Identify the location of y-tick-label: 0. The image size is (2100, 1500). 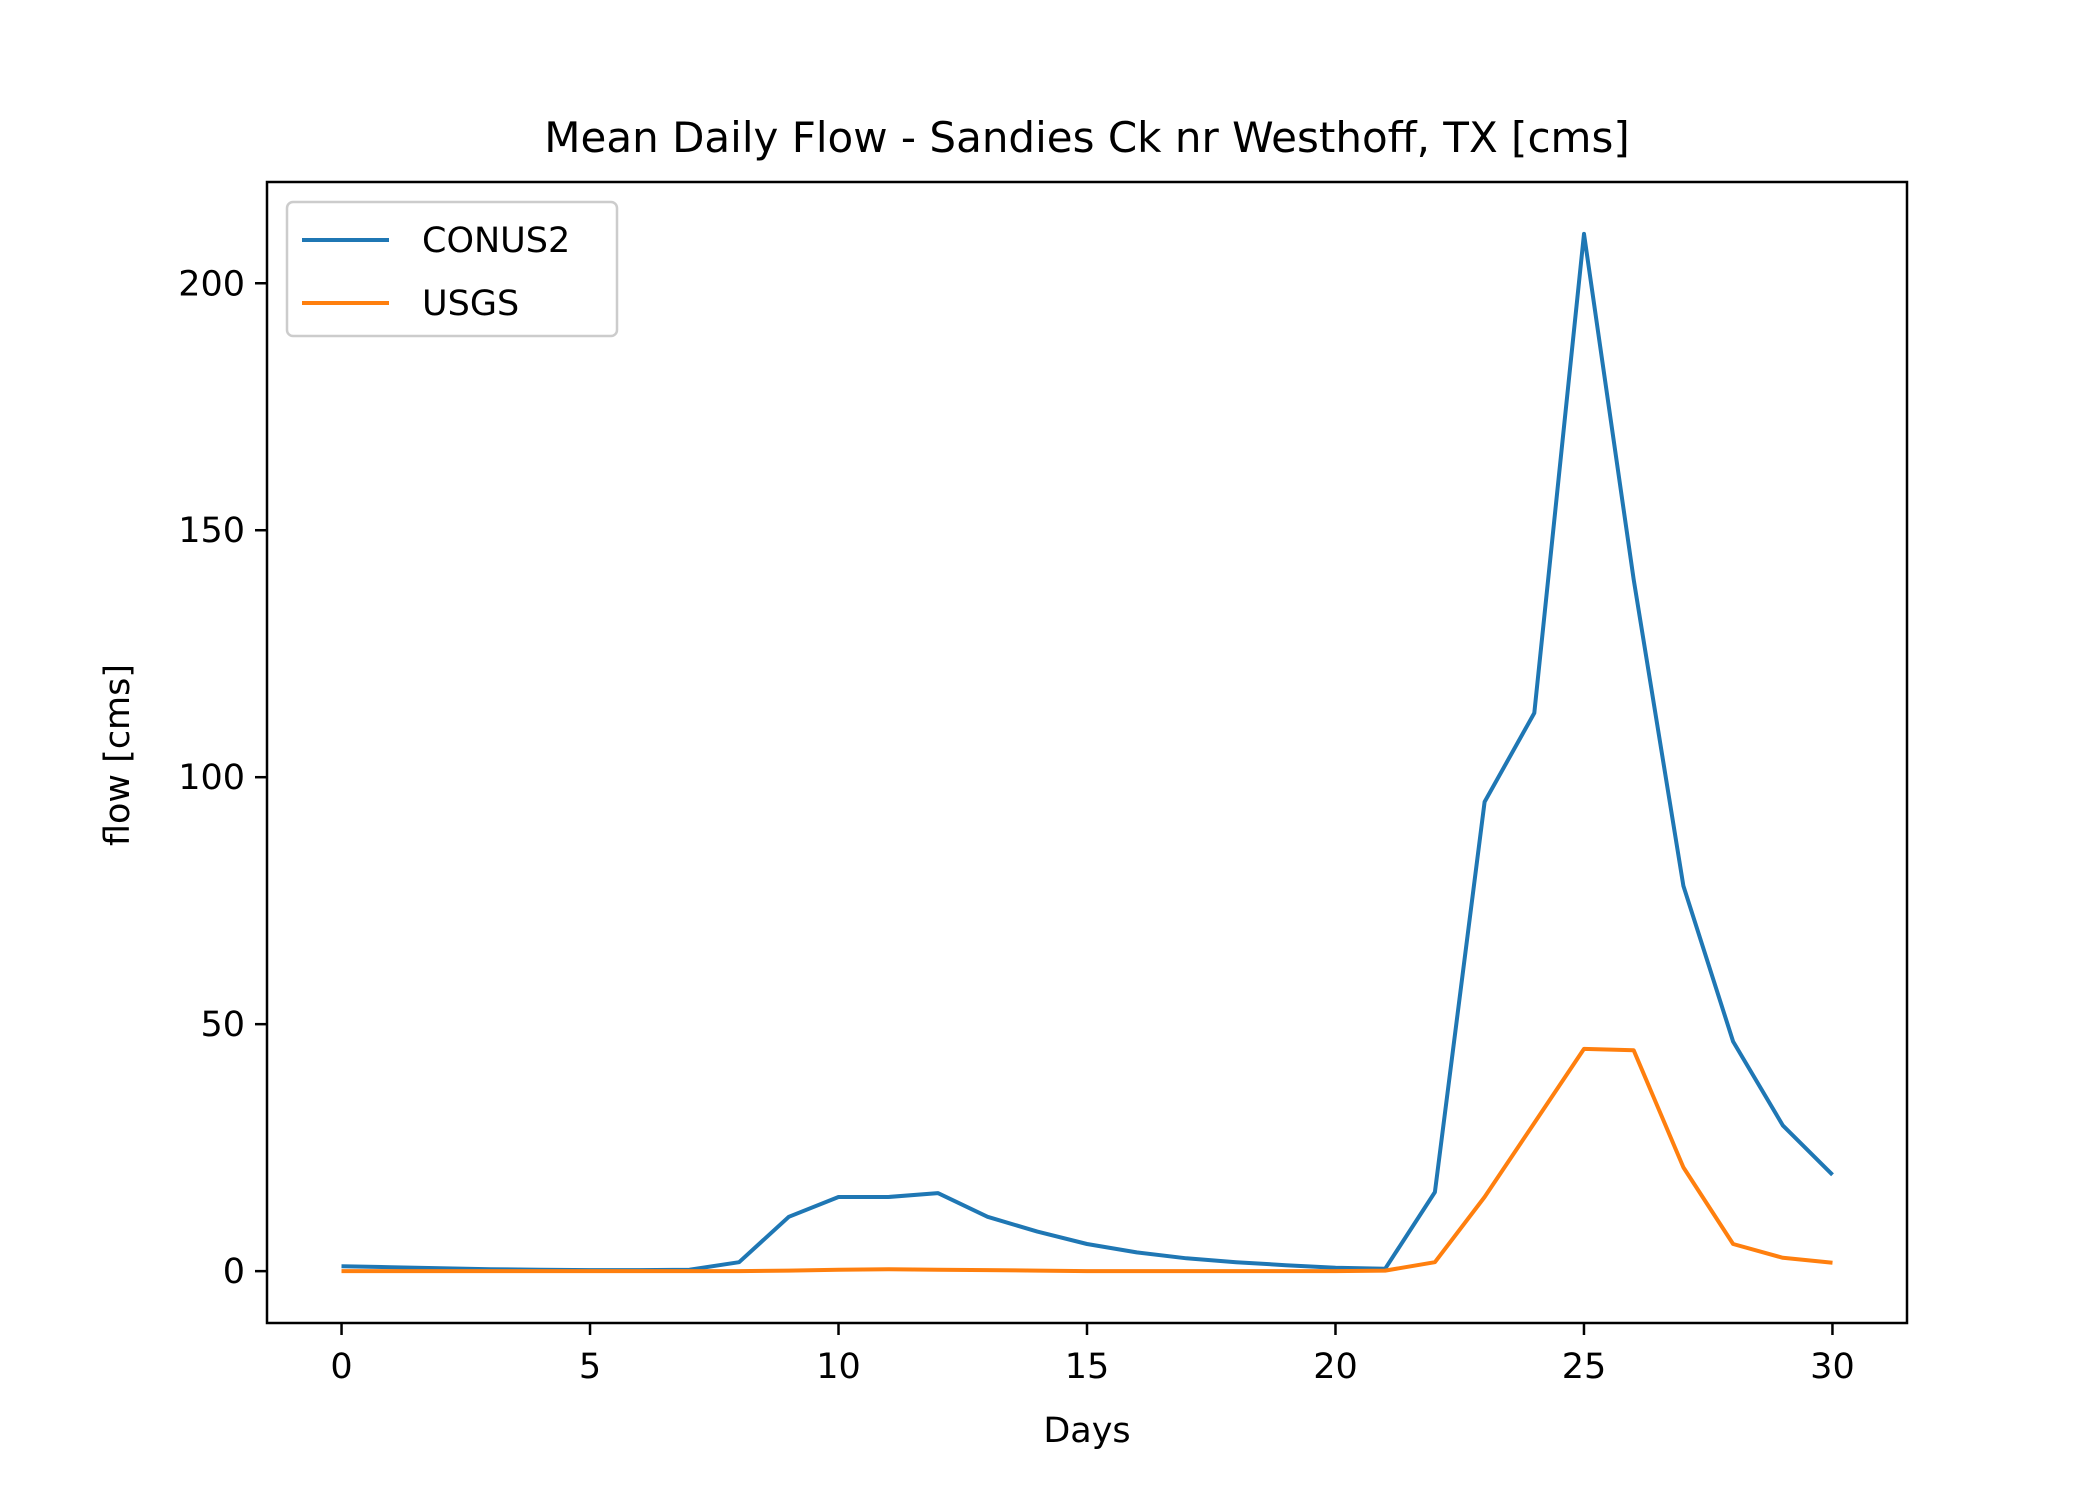
(234, 1272).